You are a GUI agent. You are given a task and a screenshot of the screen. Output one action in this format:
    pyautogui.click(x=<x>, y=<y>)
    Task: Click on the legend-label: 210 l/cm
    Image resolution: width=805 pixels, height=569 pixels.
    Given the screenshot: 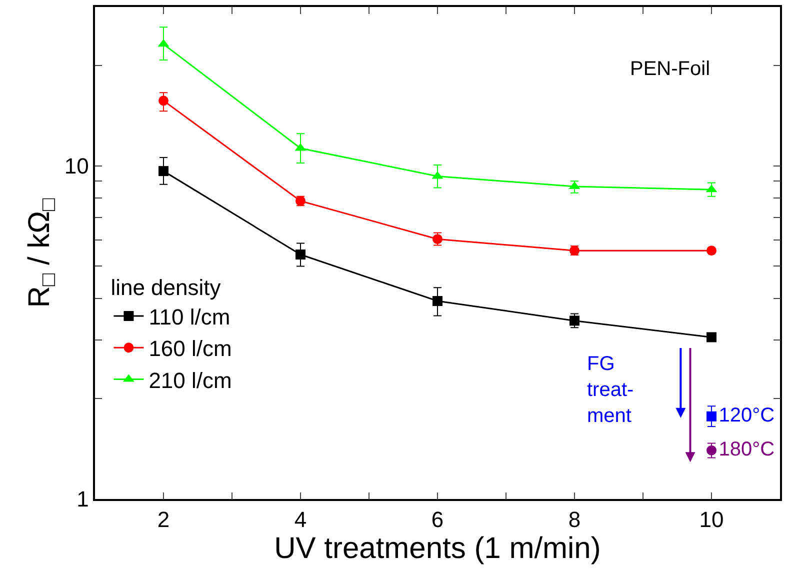 What is the action you would take?
    pyautogui.click(x=190, y=380)
    